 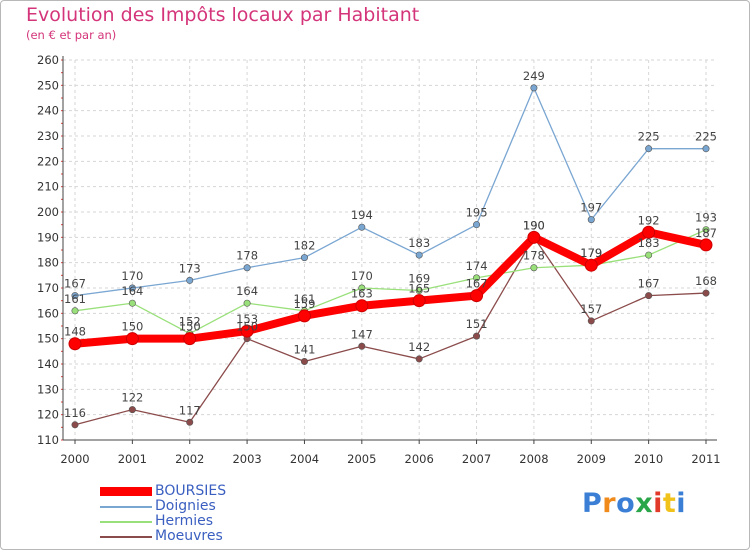 What do you see at coordinates (706, 218) in the screenshot?
I see `data-label-hermies: 193` at bounding box center [706, 218].